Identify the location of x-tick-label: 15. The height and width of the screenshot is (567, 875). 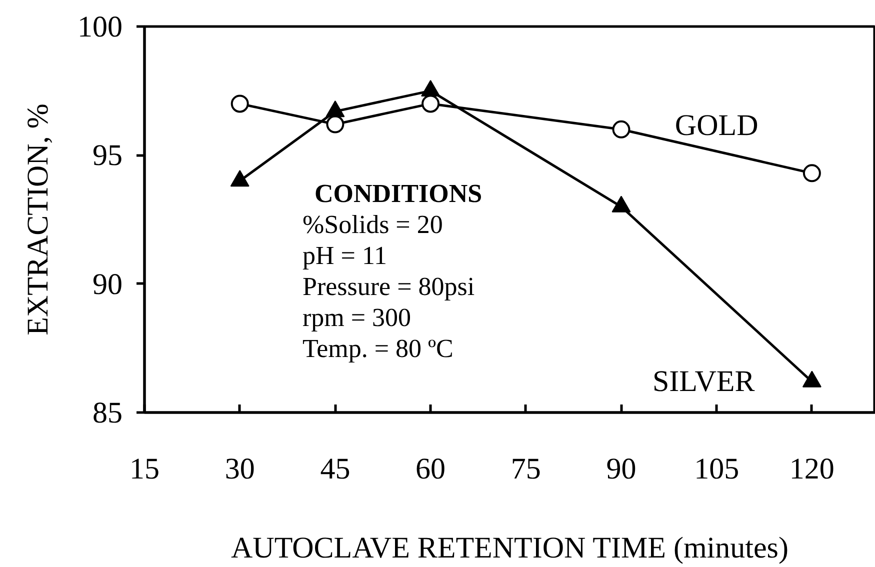
(145, 469).